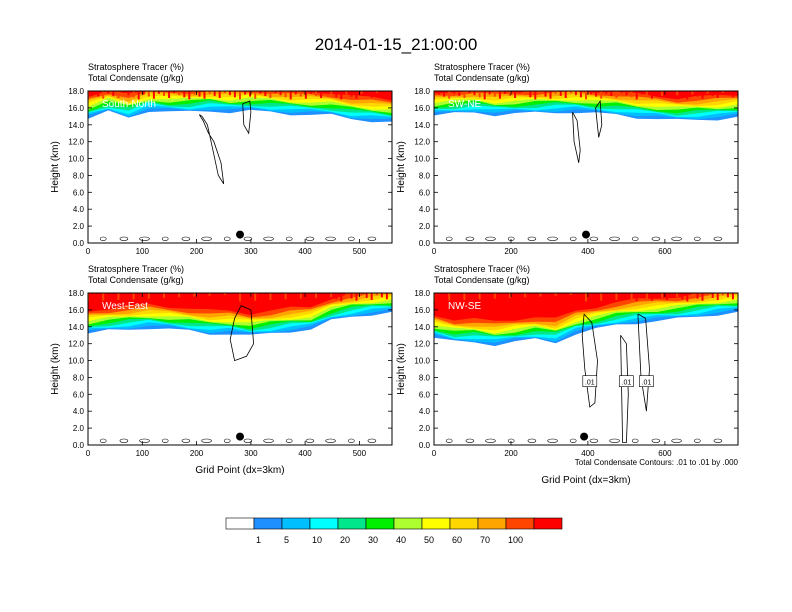  I want to click on panel-title: South-North, so click(129, 104).